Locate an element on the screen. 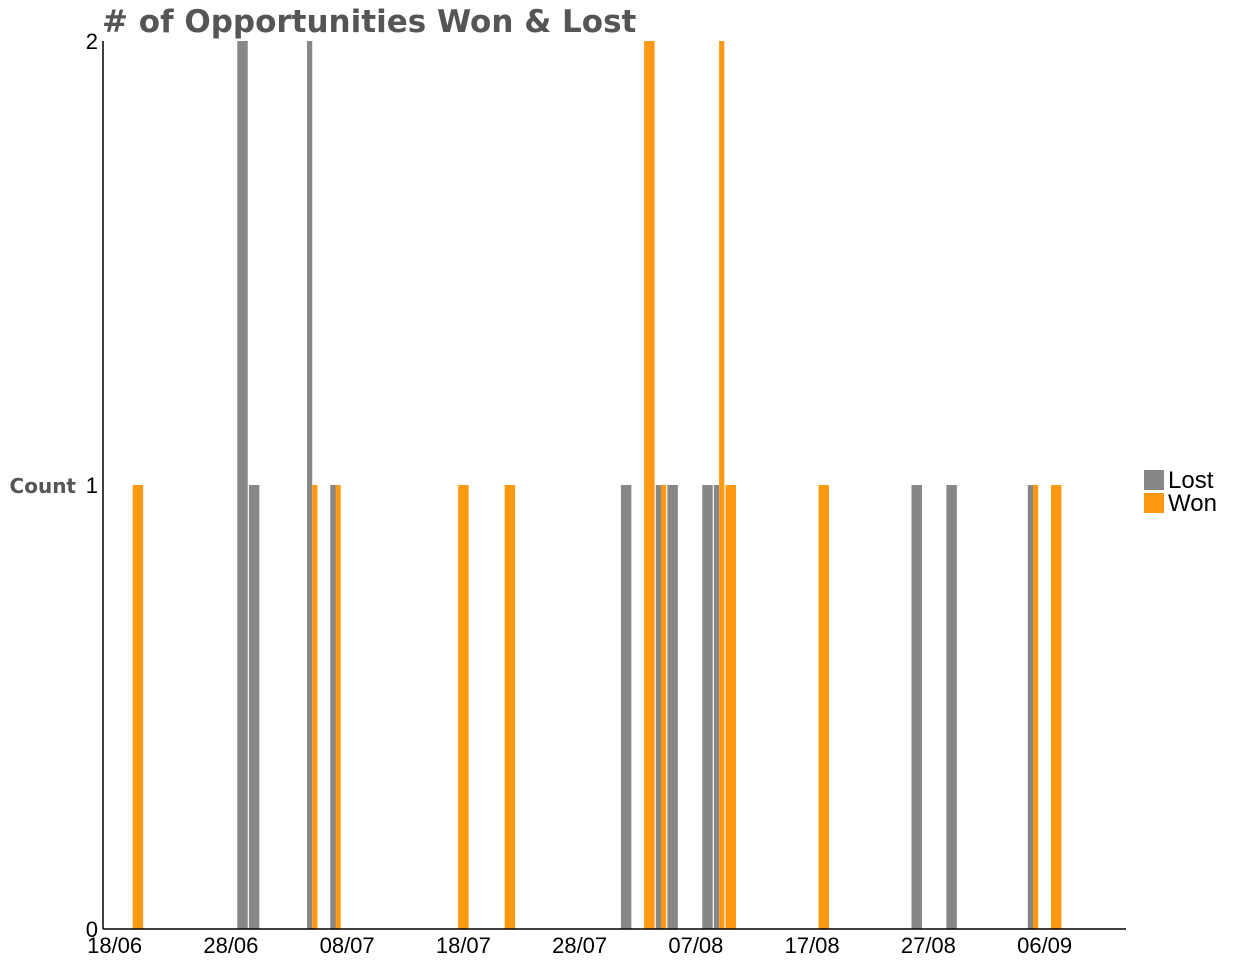 The height and width of the screenshot is (960, 1248). x-tick-label: 07/08 is located at coordinates (695, 945).